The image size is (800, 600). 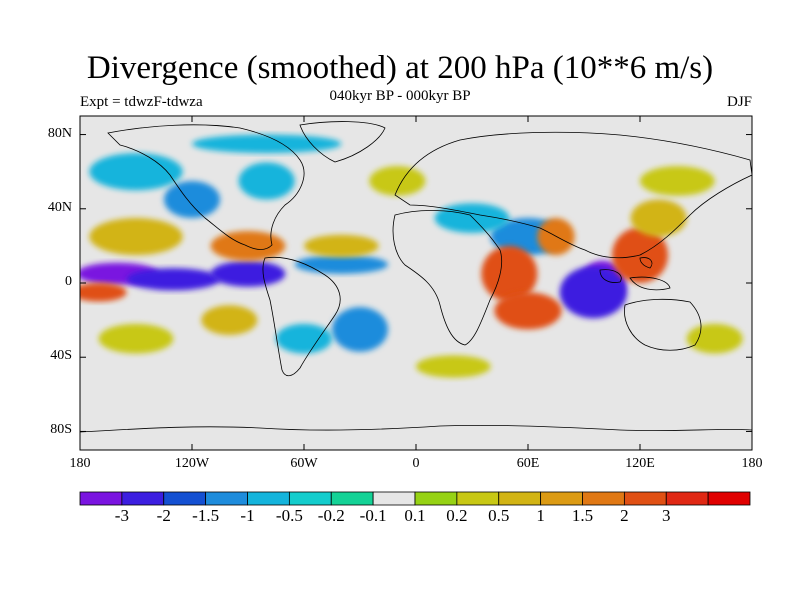 What do you see at coordinates (400, 96) in the screenshot?
I see `plot-subtitle: 040kyr BP - 000kyr BP` at bounding box center [400, 96].